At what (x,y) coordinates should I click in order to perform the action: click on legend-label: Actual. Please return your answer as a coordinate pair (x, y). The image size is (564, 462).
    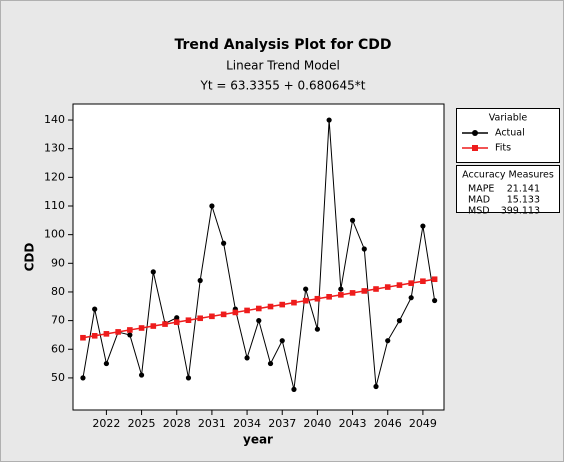
    Looking at the image, I should click on (510, 133).